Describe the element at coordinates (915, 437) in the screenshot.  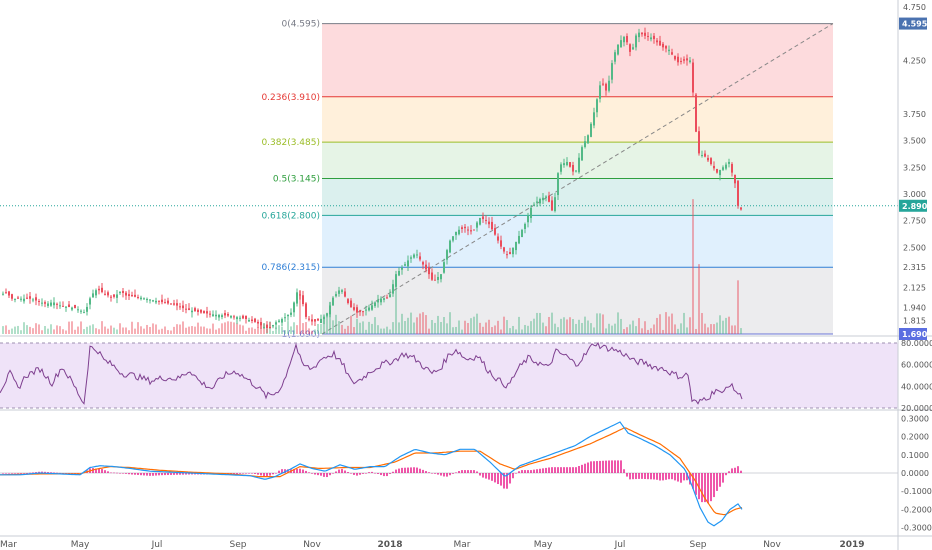
I see `macd-tick-label: 0.2000` at that location.